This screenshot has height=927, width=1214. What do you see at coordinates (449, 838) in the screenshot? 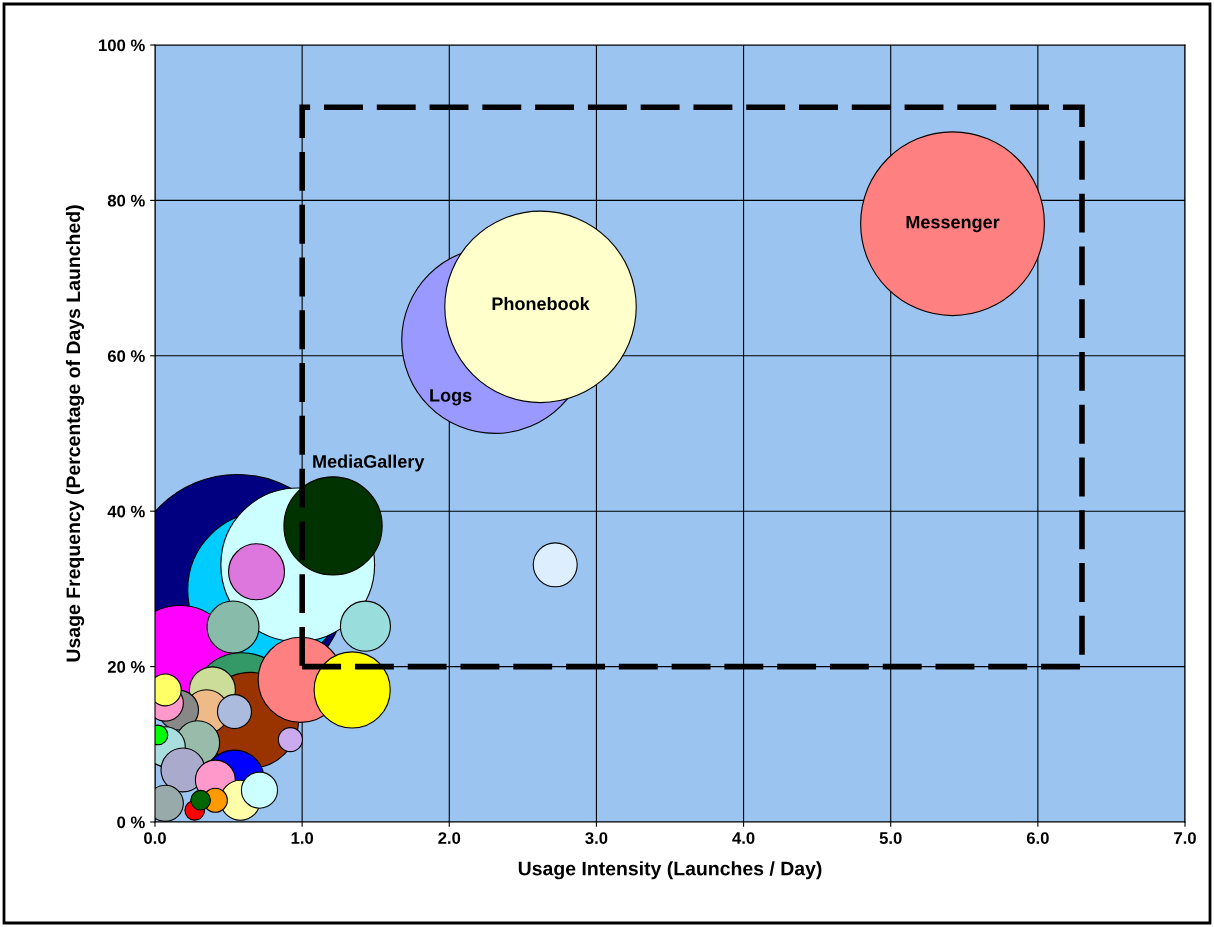
I see `x-tick-label: 2.0` at bounding box center [449, 838].